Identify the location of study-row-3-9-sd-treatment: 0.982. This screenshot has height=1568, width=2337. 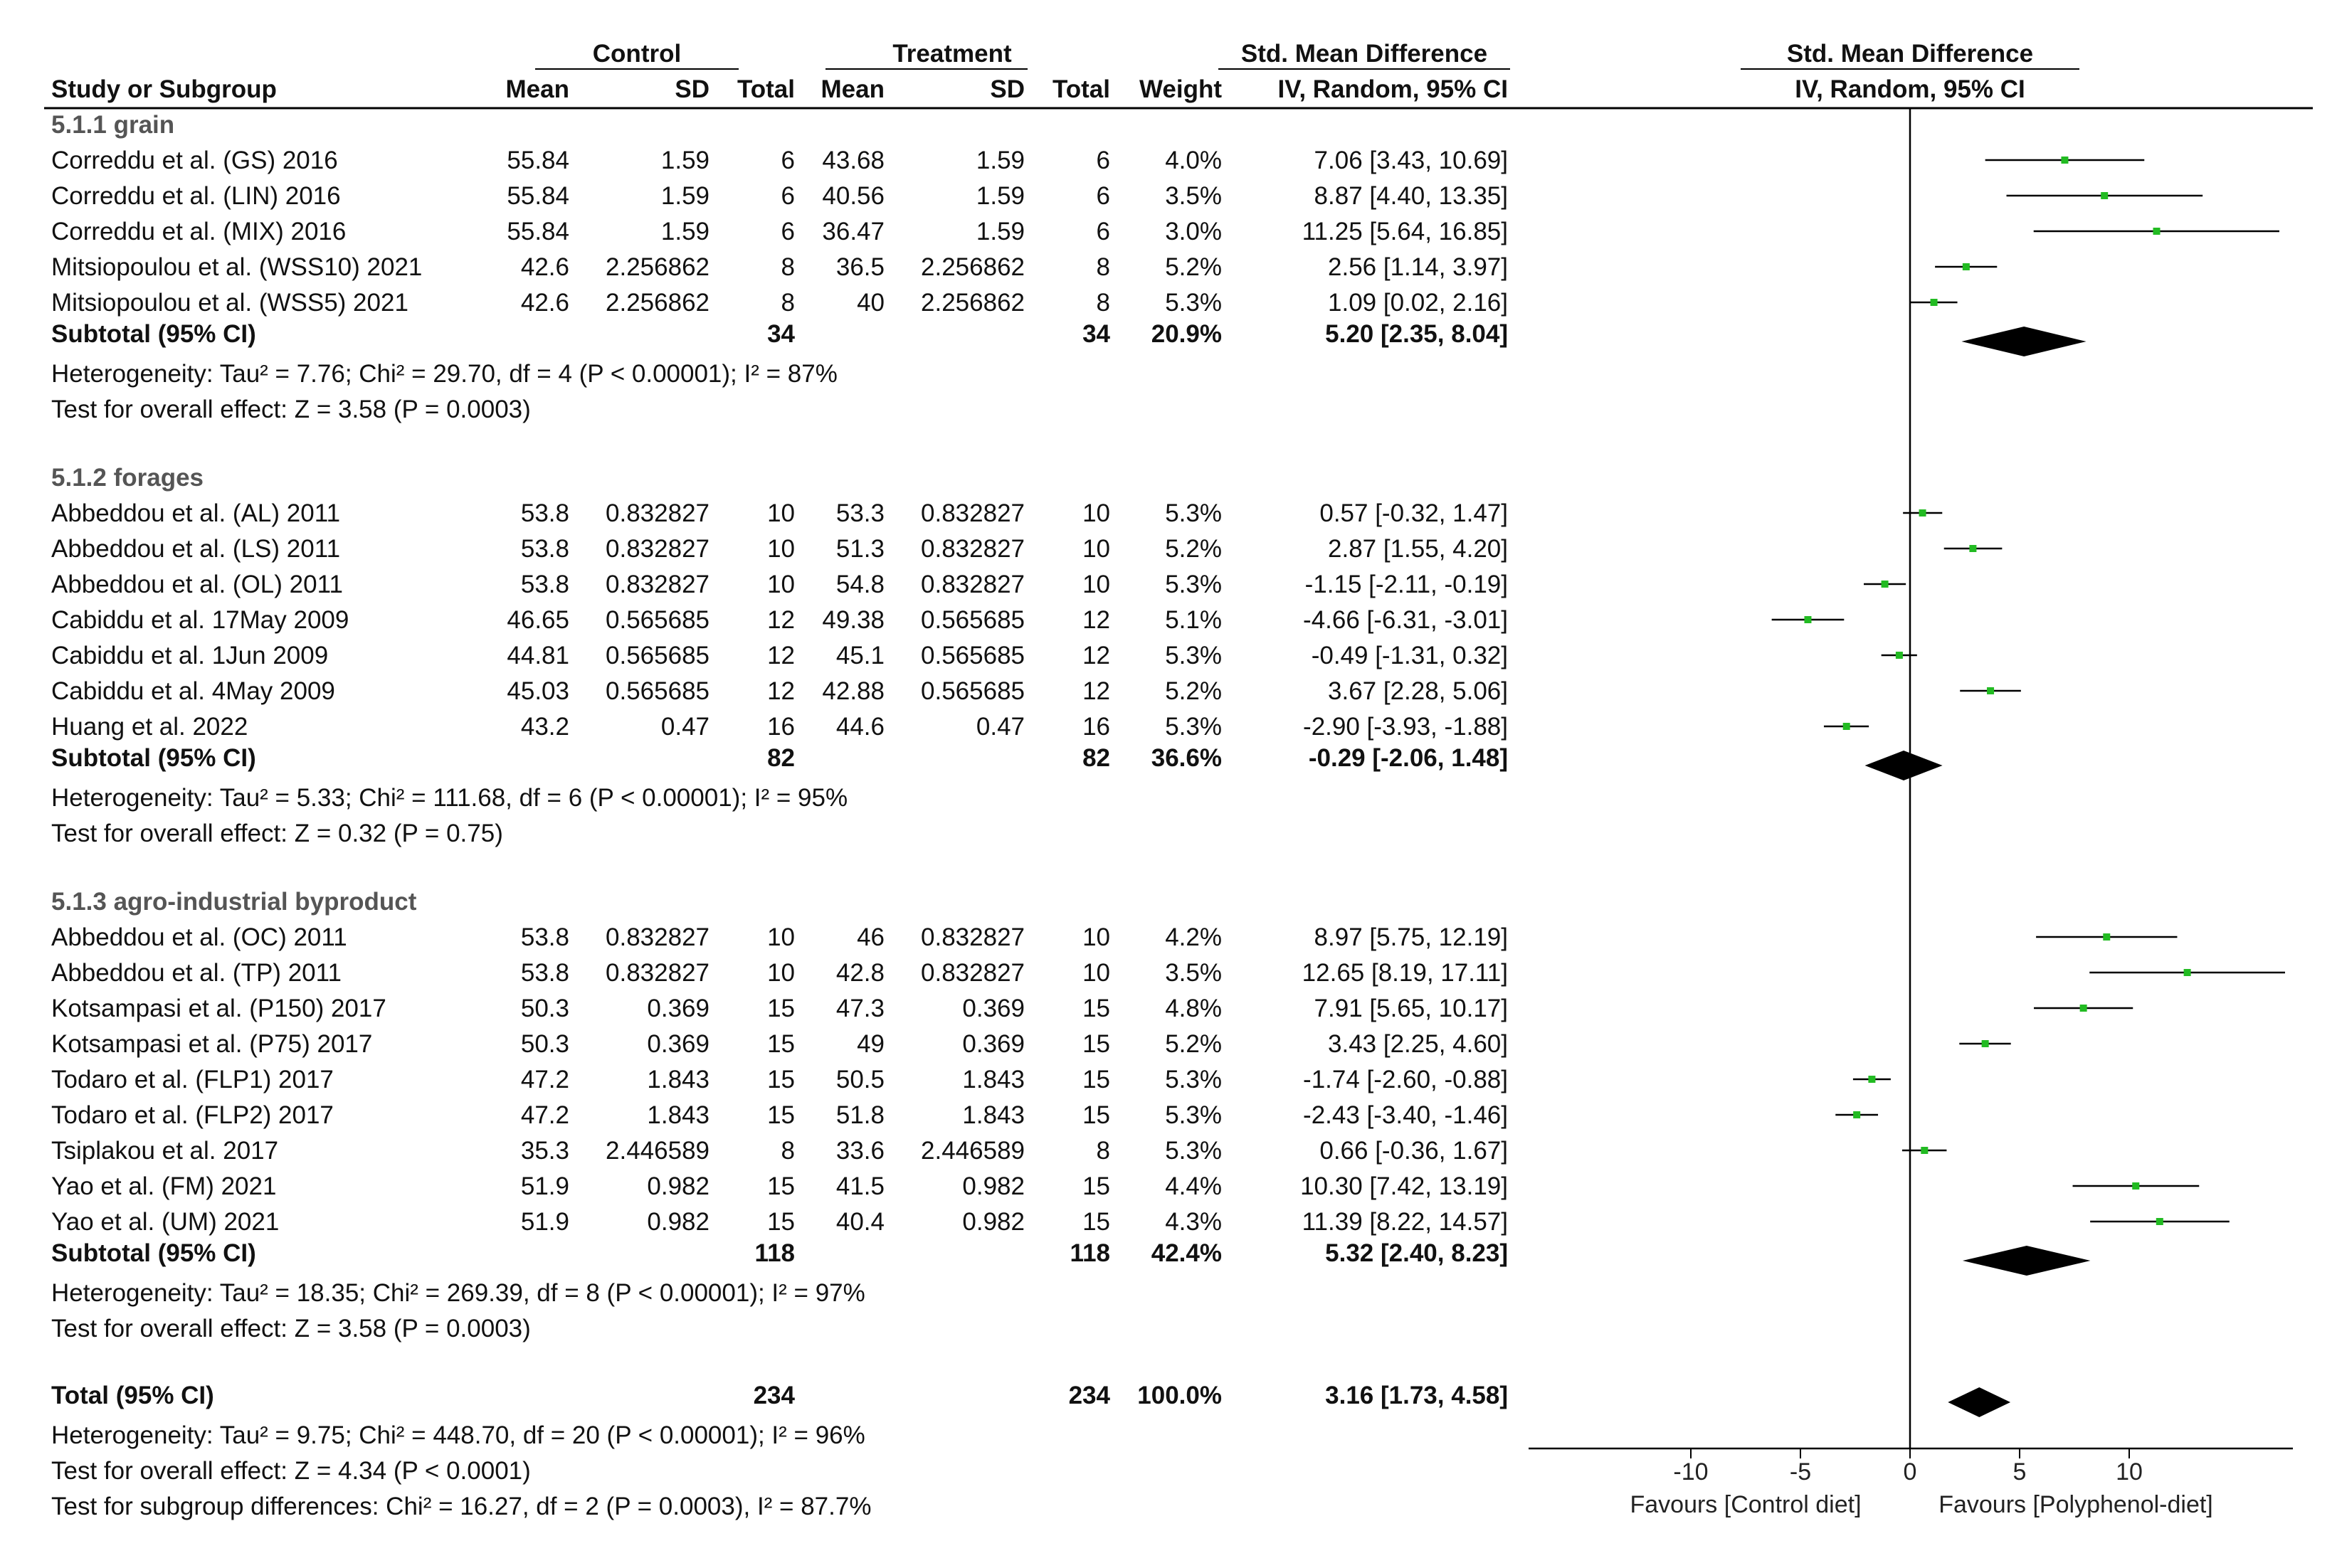
(994, 1222).